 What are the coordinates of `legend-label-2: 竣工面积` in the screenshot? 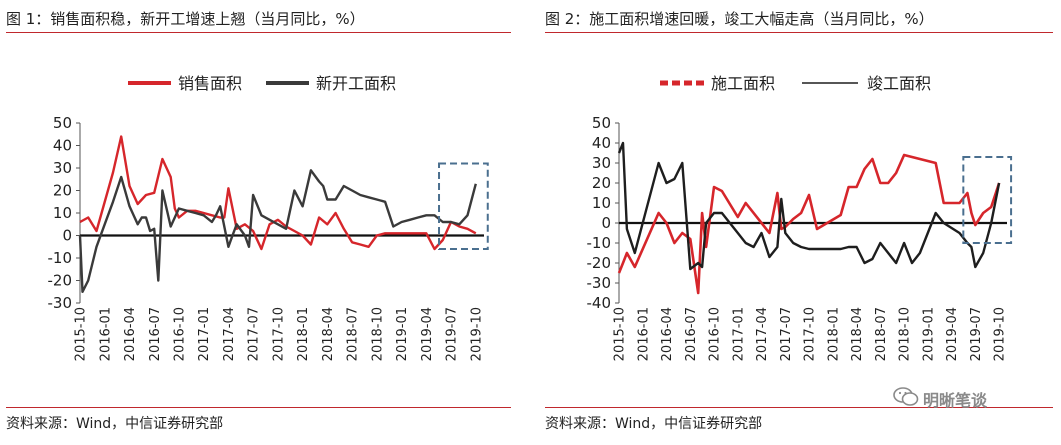 It's located at (899, 83).